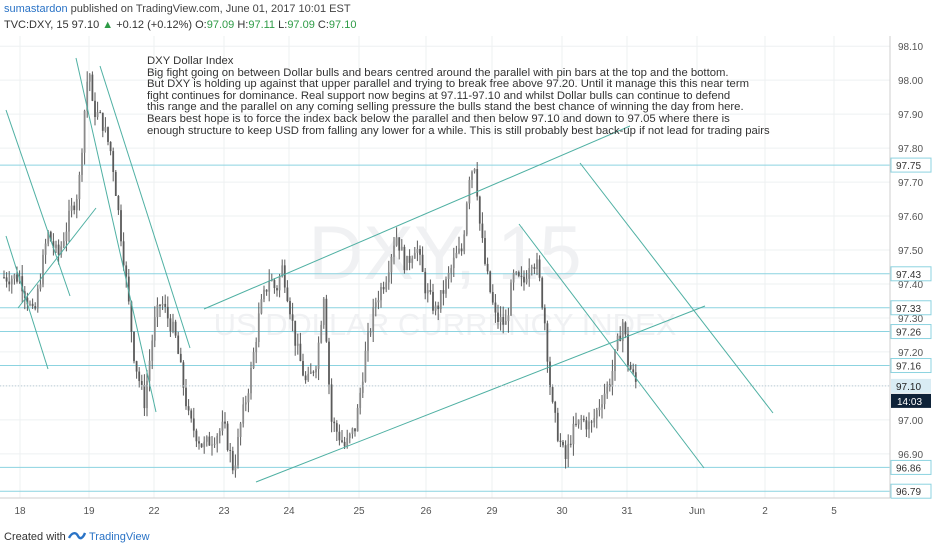  What do you see at coordinates (154, 25) in the screenshot?
I see `price-change: +0.12 (+0.12%)` at bounding box center [154, 25].